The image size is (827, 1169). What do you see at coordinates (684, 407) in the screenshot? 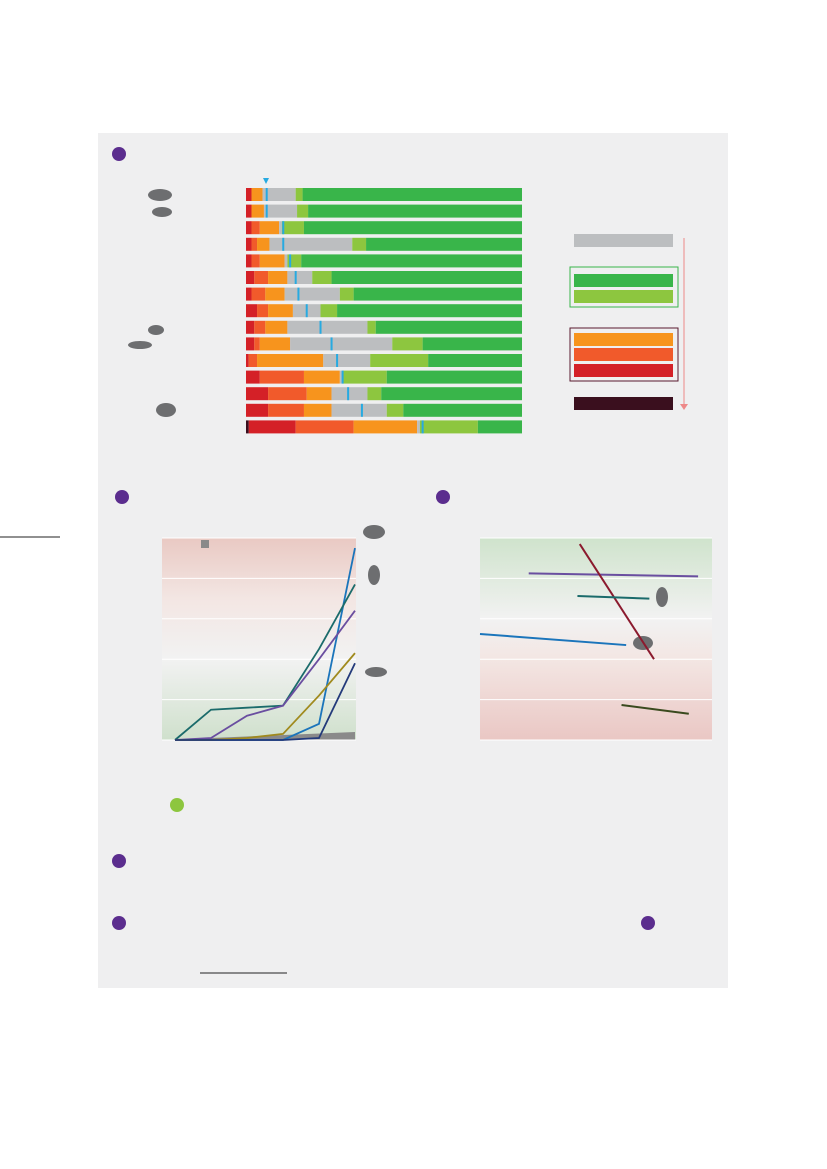
I see `arrow-head` at bounding box center [684, 407].